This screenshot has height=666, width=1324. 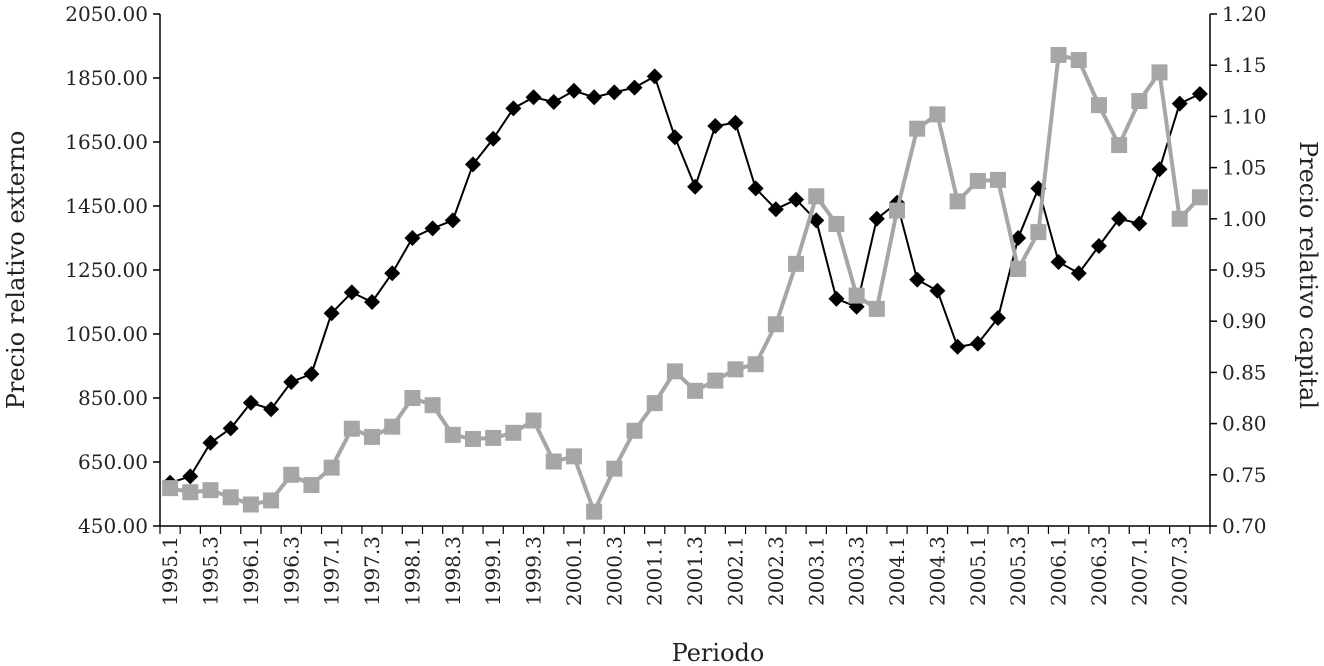 I want to click on y-right-tick-label: 1.20, so click(x=1244, y=14).